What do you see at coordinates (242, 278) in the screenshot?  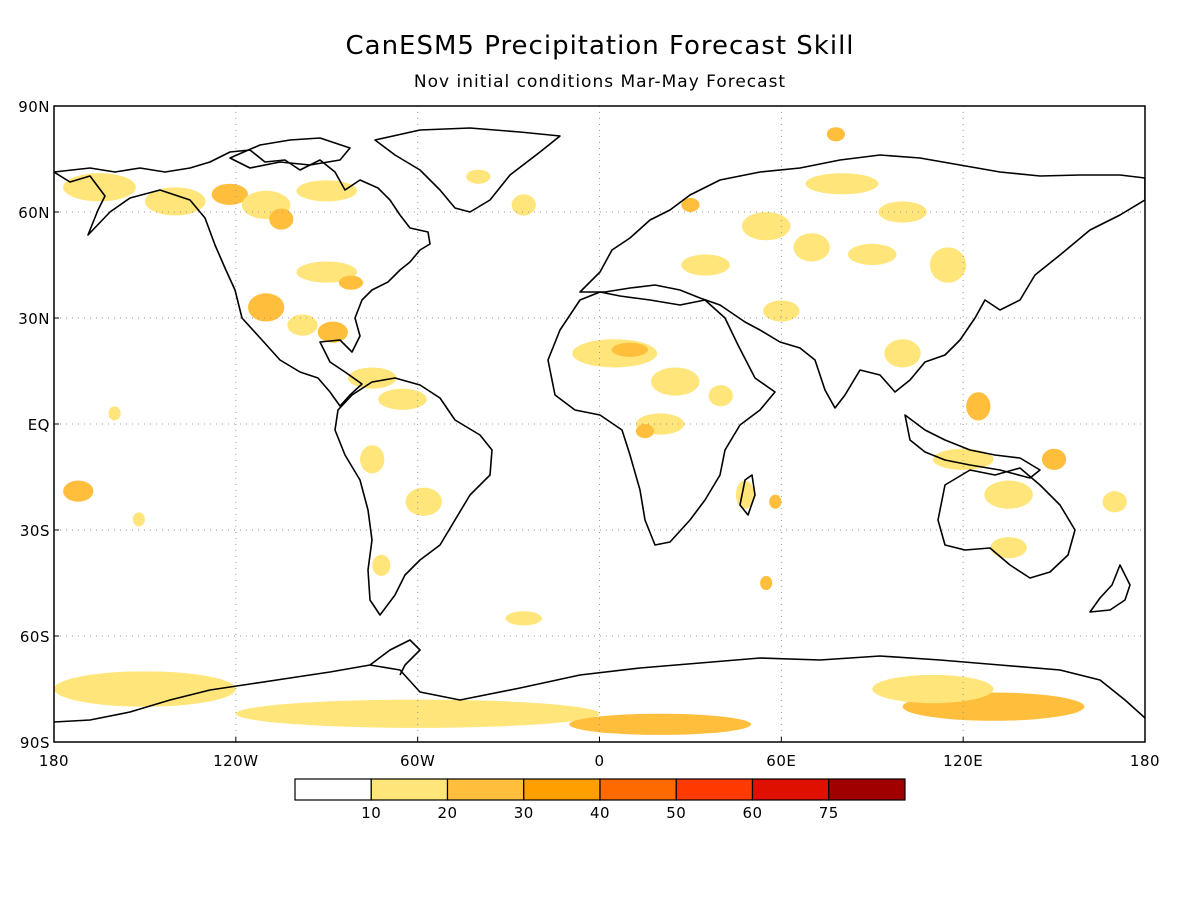 I see `coastline-north-america` at bounding box center [242, 278].